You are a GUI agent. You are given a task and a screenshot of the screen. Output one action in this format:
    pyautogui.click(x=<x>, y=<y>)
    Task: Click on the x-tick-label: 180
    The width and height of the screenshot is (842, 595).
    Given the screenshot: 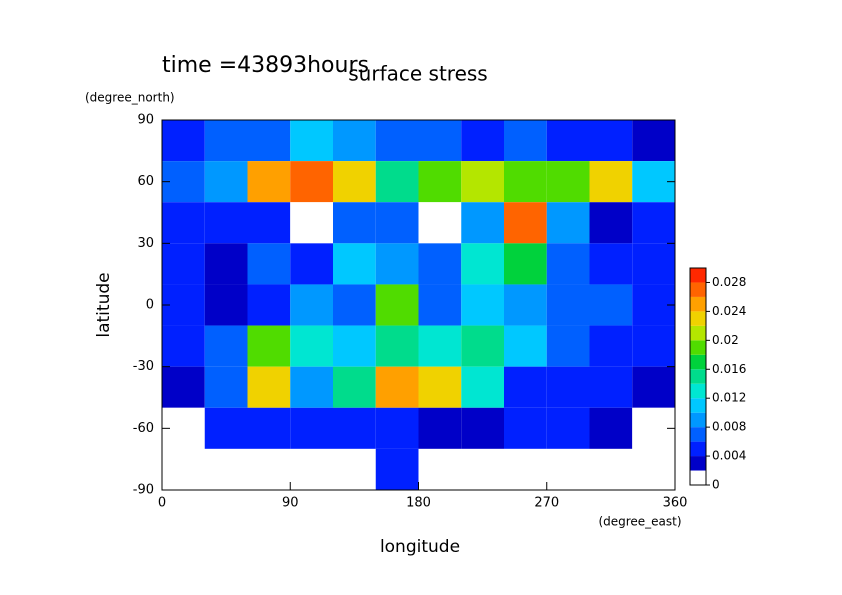 What is the action you would take?
    pyautogui.click(x=418, y=503)
    